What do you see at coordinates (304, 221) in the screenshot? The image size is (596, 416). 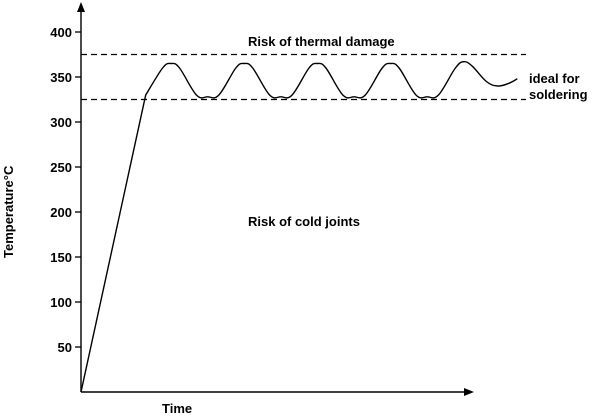 I see `cold-joints-label: Risk of cold joints` at bounding box center [304, 221].